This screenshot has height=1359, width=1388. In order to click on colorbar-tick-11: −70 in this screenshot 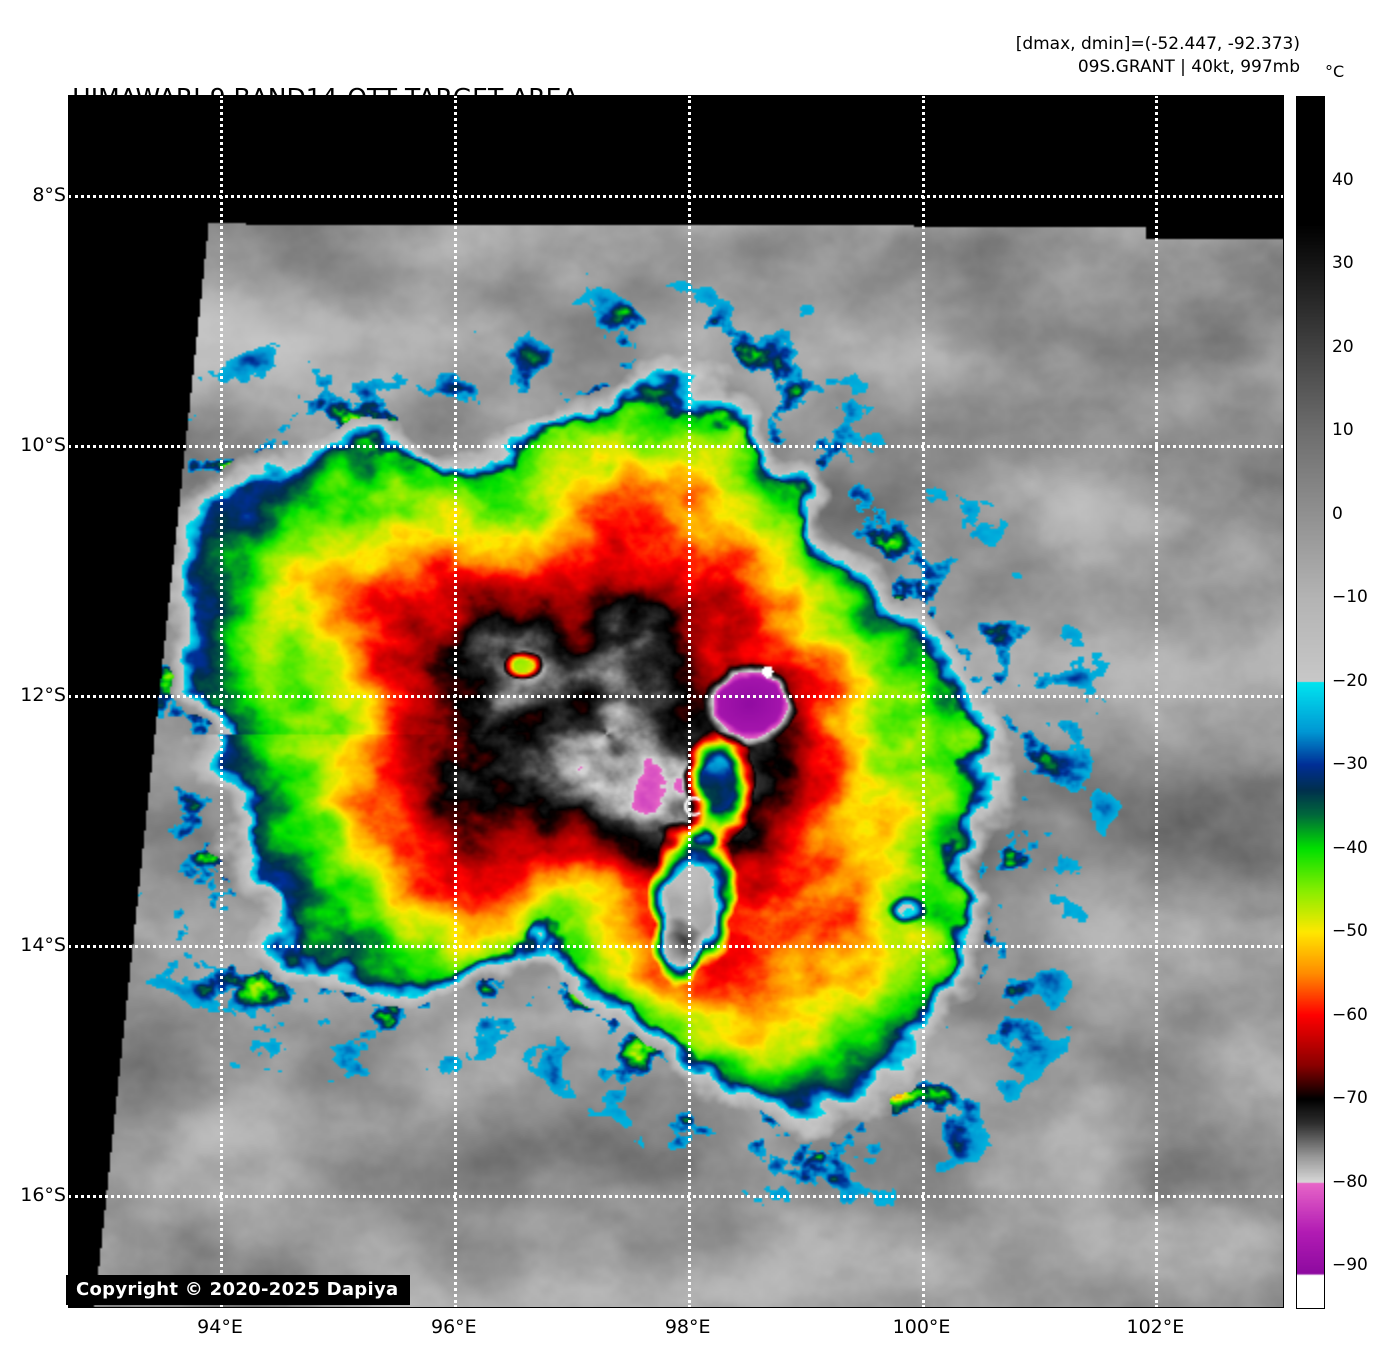, I will do `click(1350, 1098)`.